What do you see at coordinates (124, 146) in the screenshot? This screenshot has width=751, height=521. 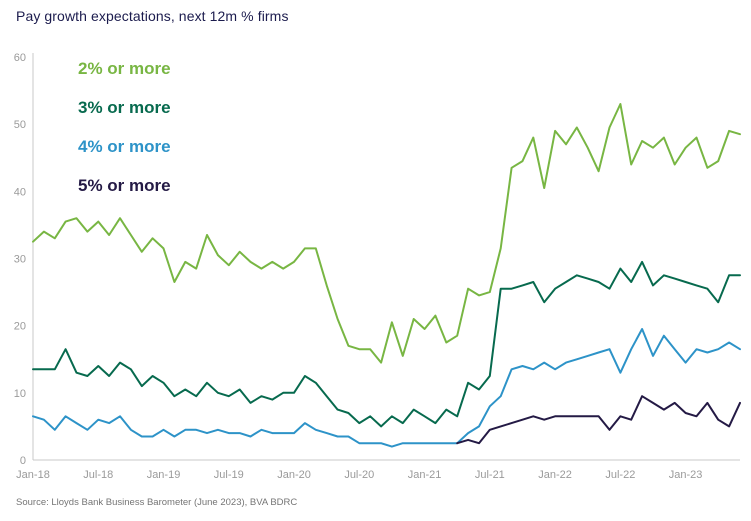 I see `legend-item-4pct-or-more: 4% or more` at bounding box center [124, 146].